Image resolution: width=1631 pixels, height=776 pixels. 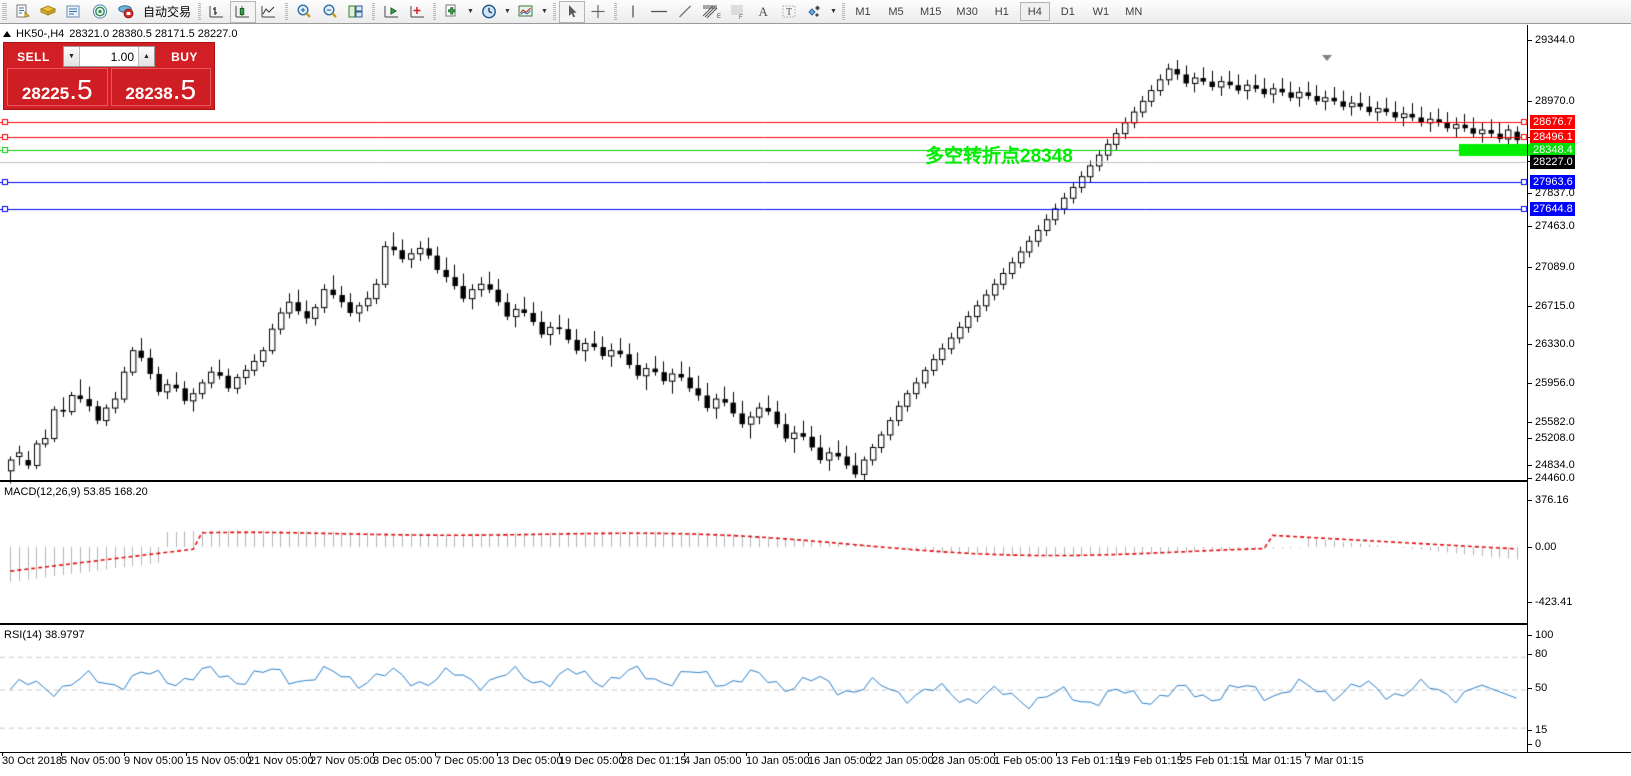 I want to click on autotrading-icon, so click(x=126, y=12).